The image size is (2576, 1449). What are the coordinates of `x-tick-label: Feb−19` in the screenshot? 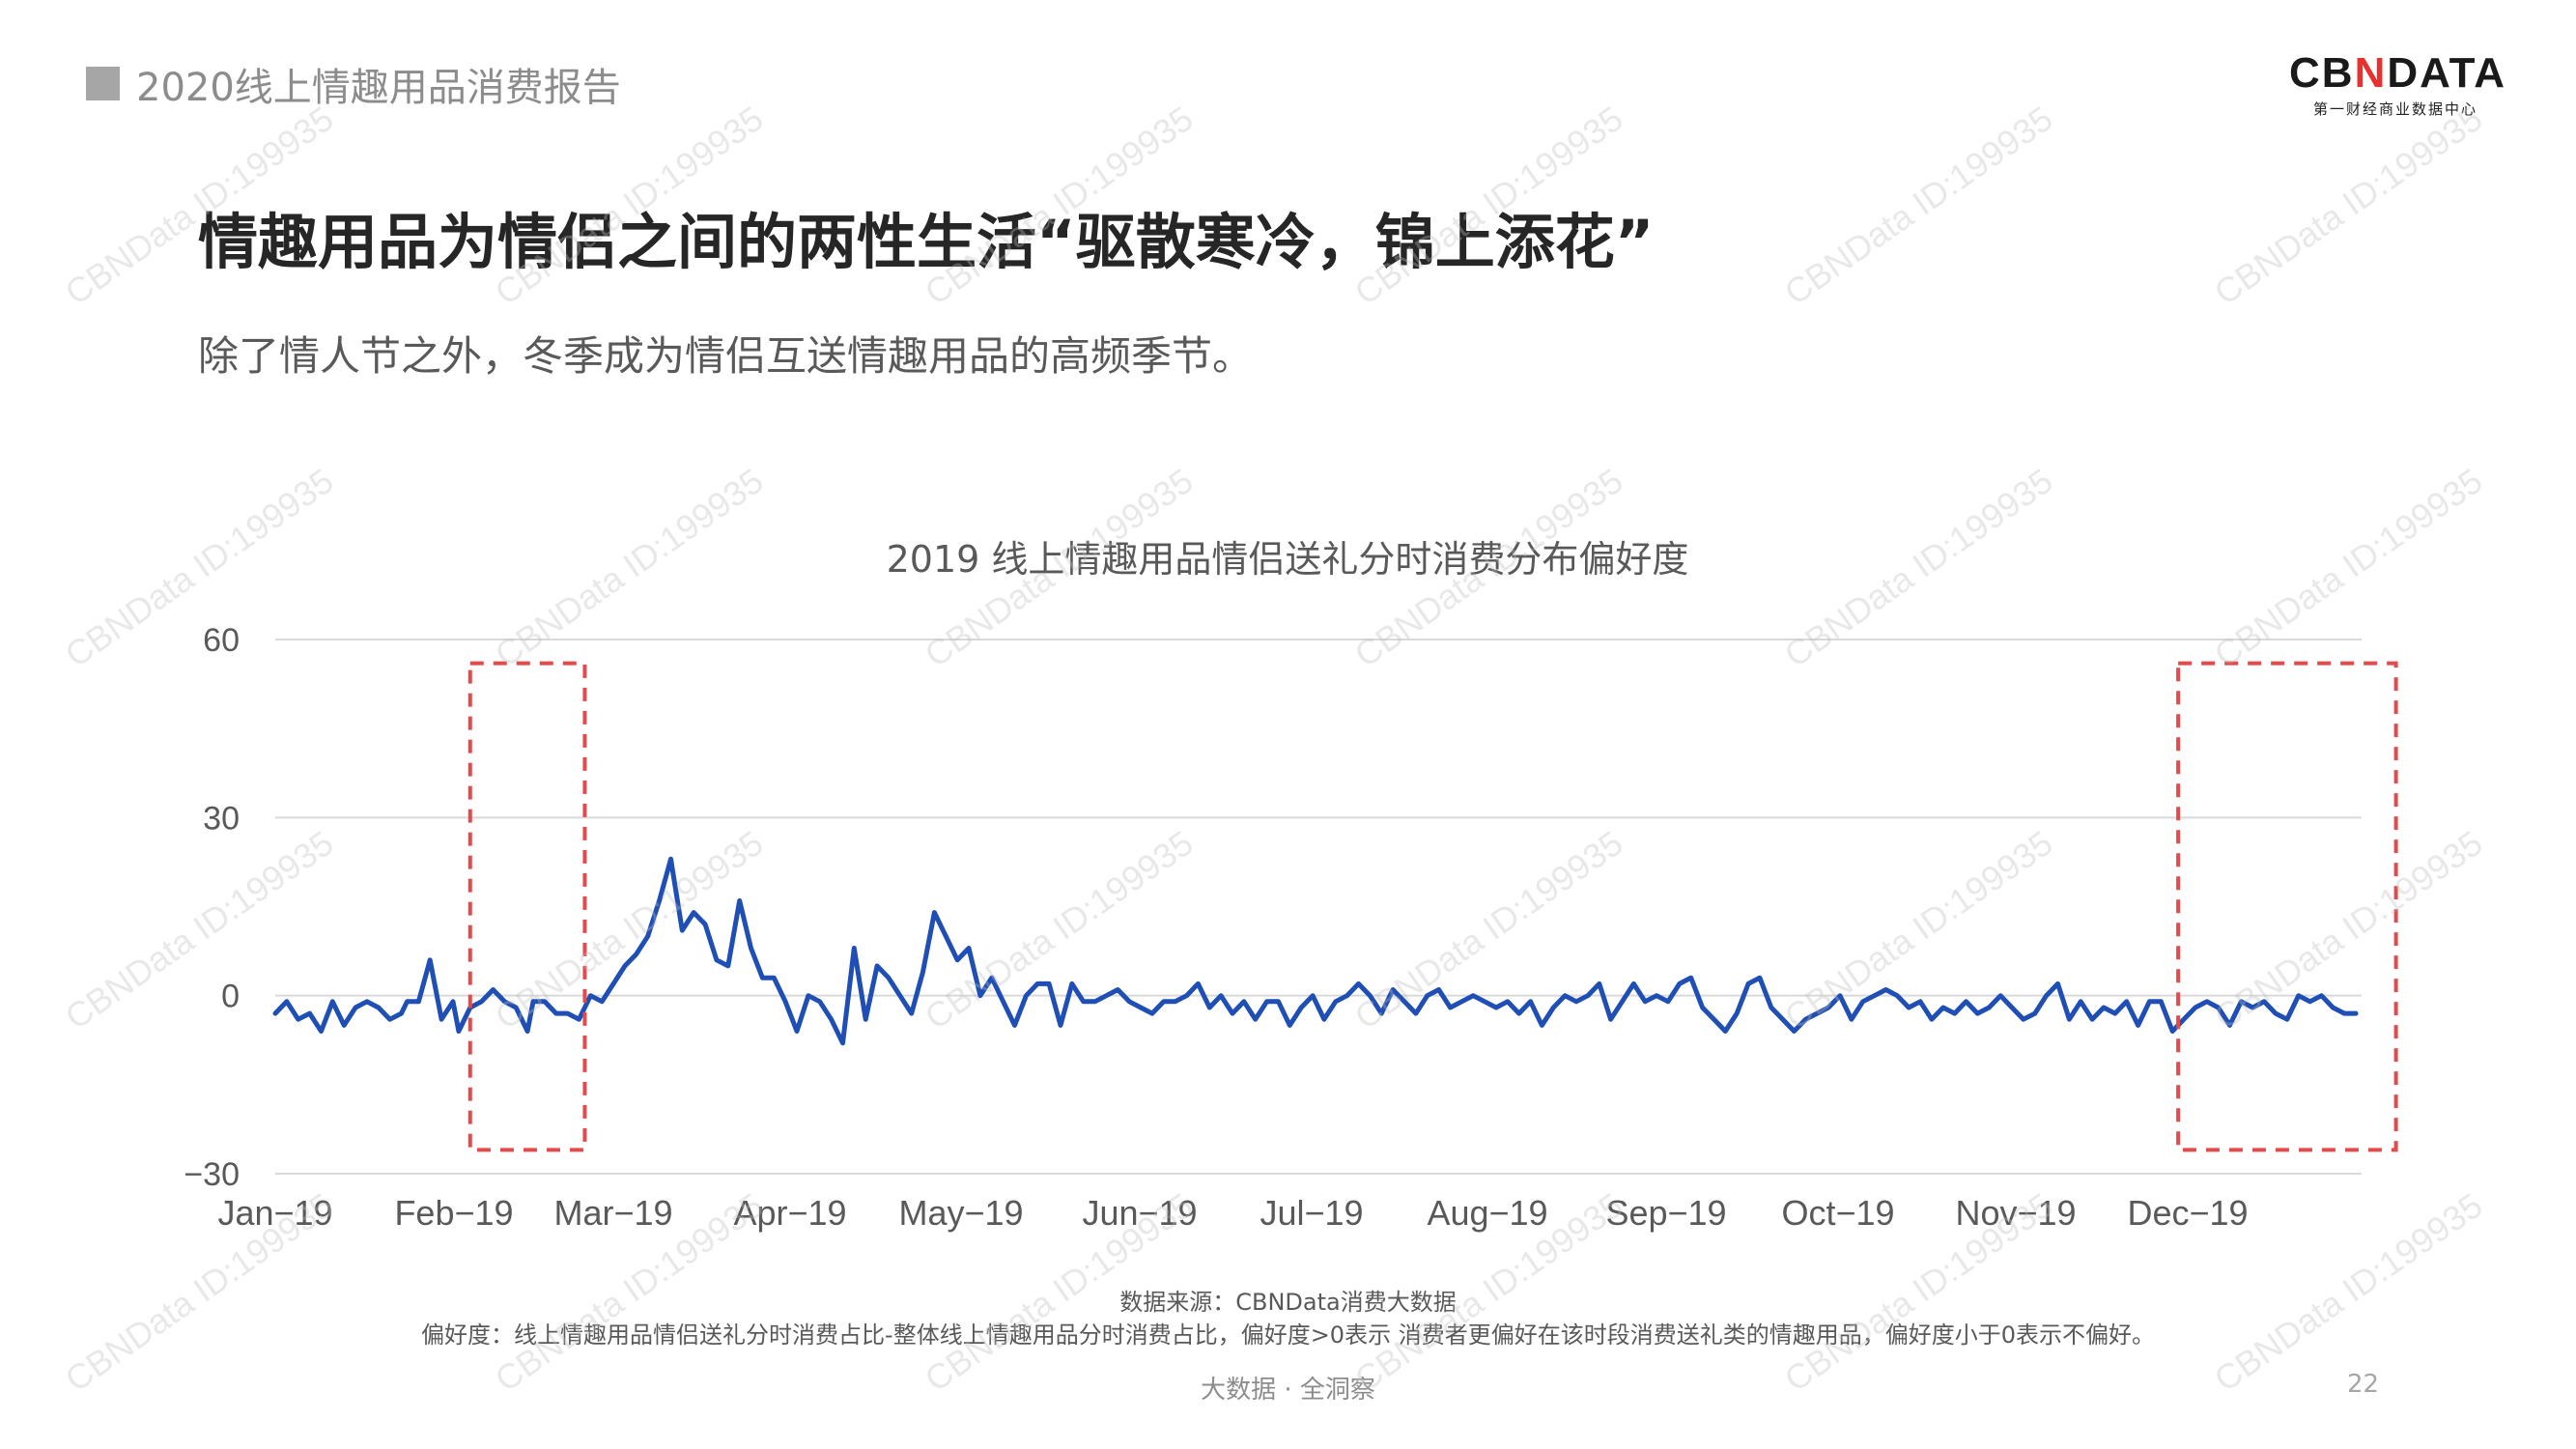 It's located at (453, 1213).